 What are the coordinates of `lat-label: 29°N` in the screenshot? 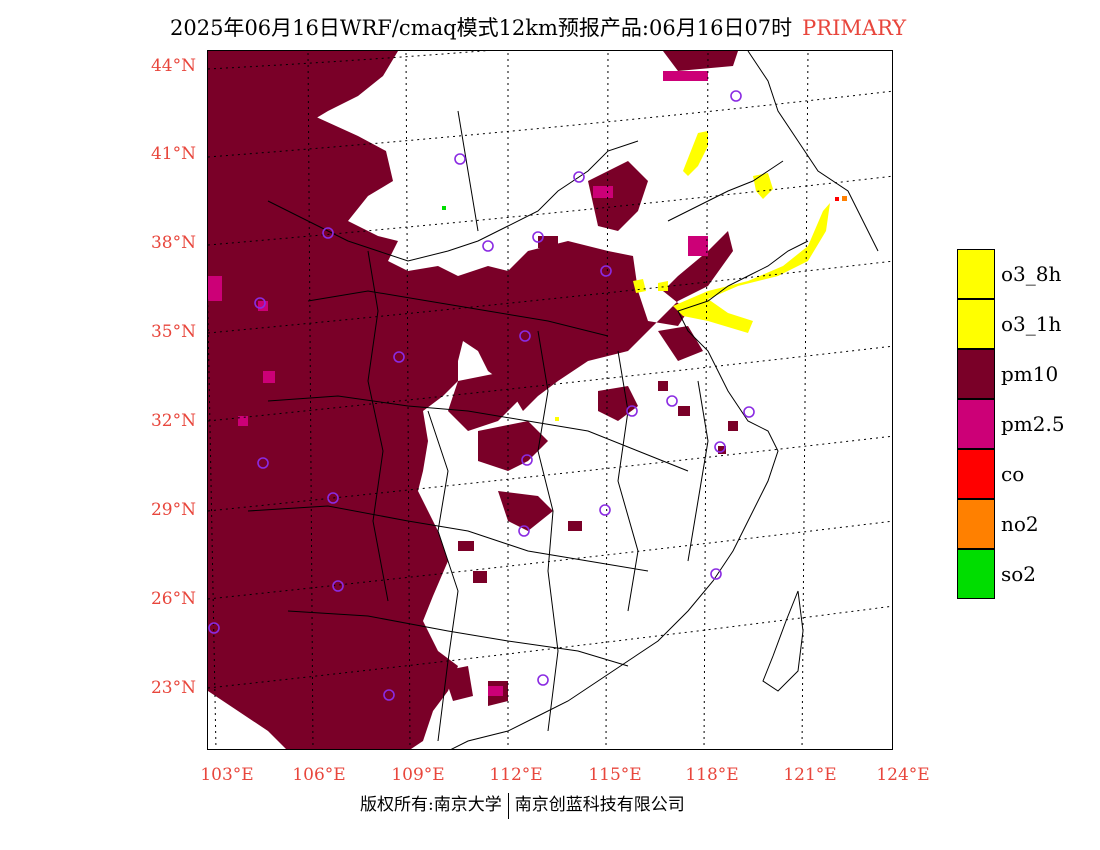 It's located at (173, 510).